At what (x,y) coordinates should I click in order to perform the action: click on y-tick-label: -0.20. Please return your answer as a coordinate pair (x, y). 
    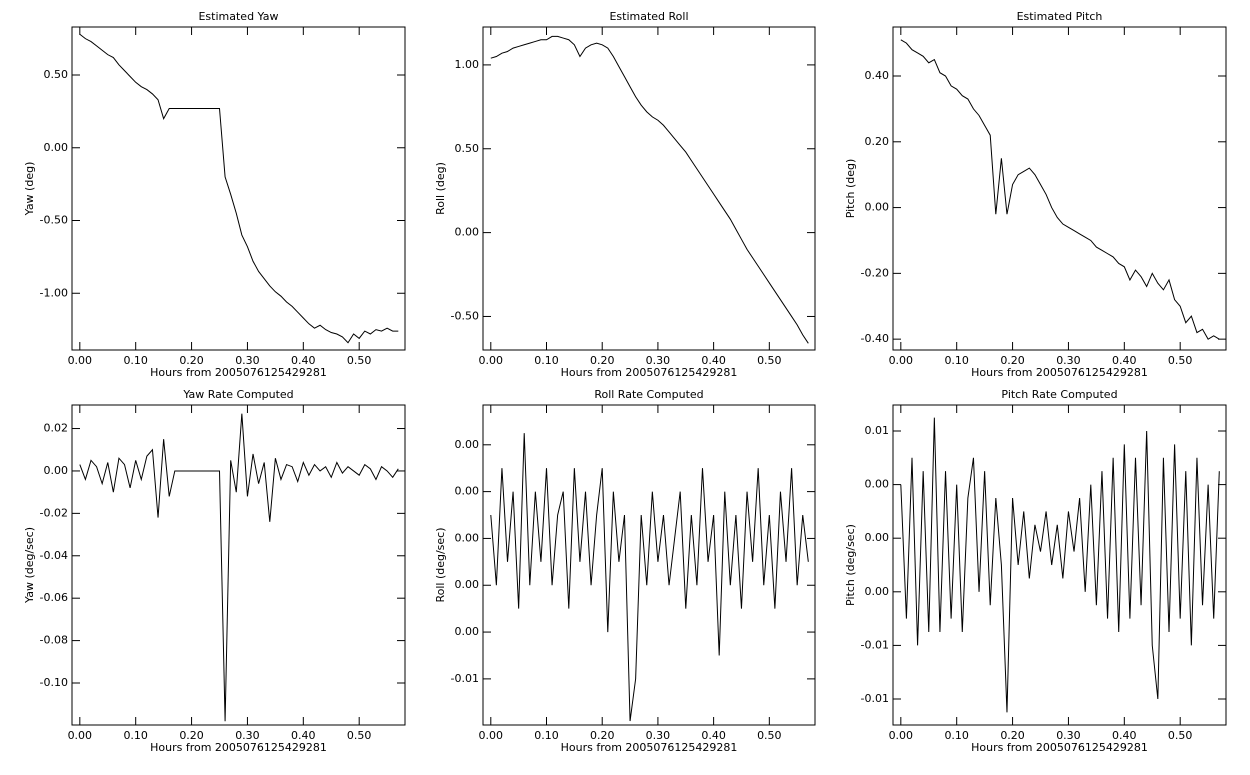
    Looking at the image, I should click on (875, 272).